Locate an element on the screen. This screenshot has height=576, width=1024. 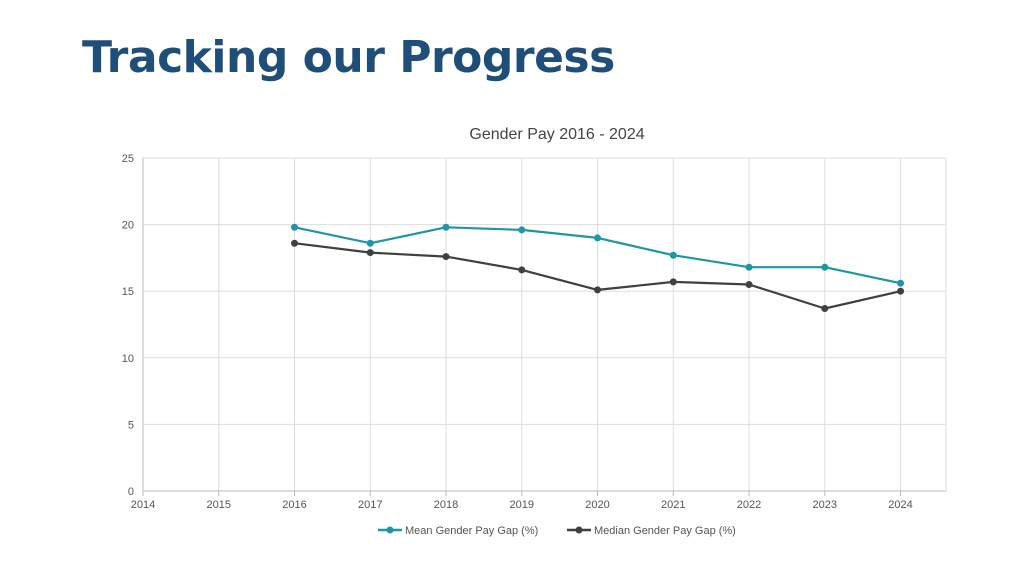
chart-title: Gender Pay 2016 - 2024 is located at coordinates (556, 134).